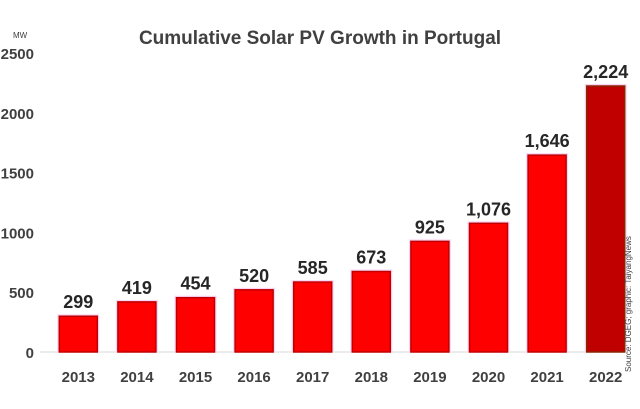 The image size is (640, 409). What do you see at coordinates (17, 174) in the screenshot?
I see `y-tick-label: 1500` at bounding box center [17, 174].